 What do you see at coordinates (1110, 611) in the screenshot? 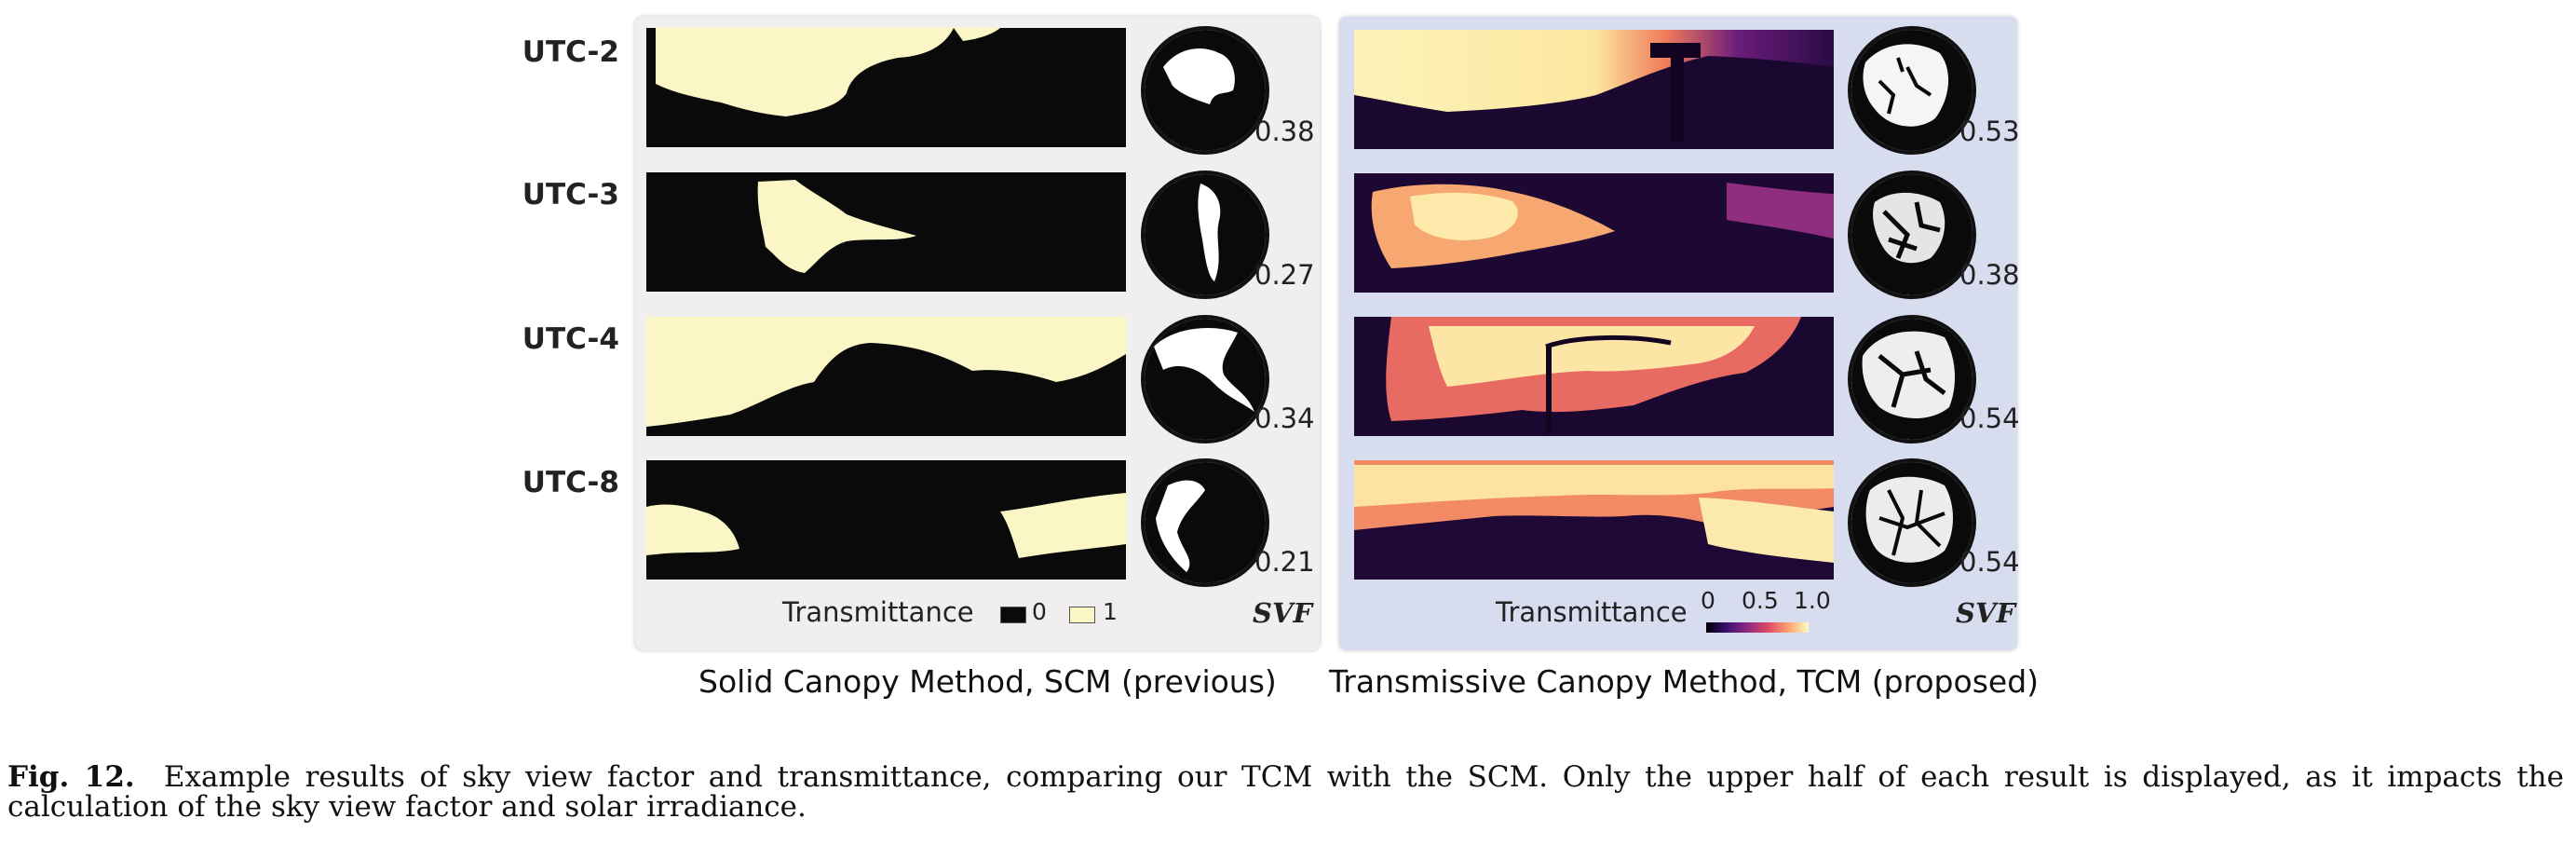
I see `scm-legend-value-1: 1` at bounding box center [1110, 611].